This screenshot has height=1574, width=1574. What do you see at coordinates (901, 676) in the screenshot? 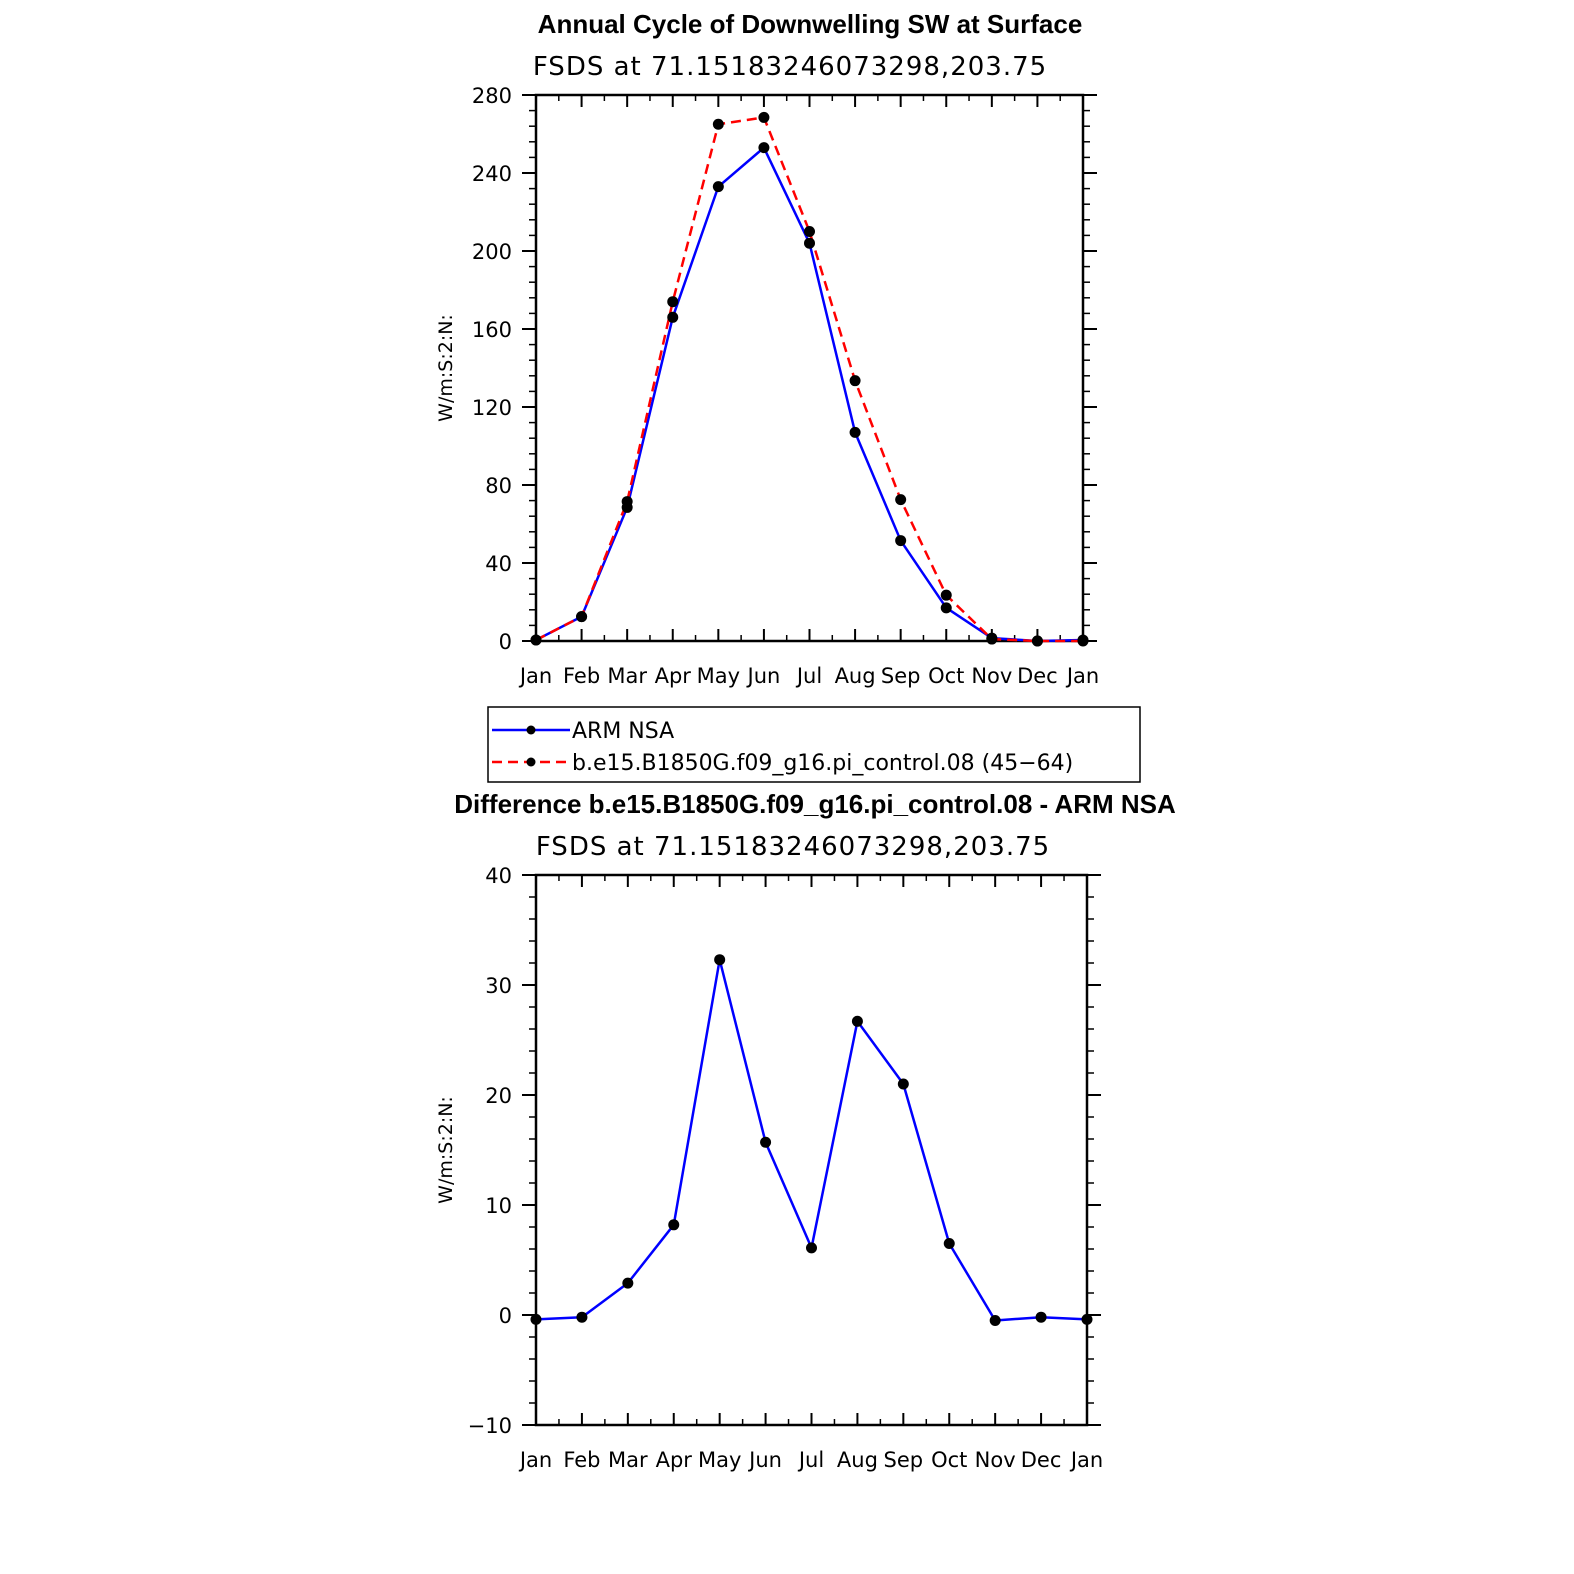
I see `top-x-tick-label: Sep` at bounding box center [901, 676].